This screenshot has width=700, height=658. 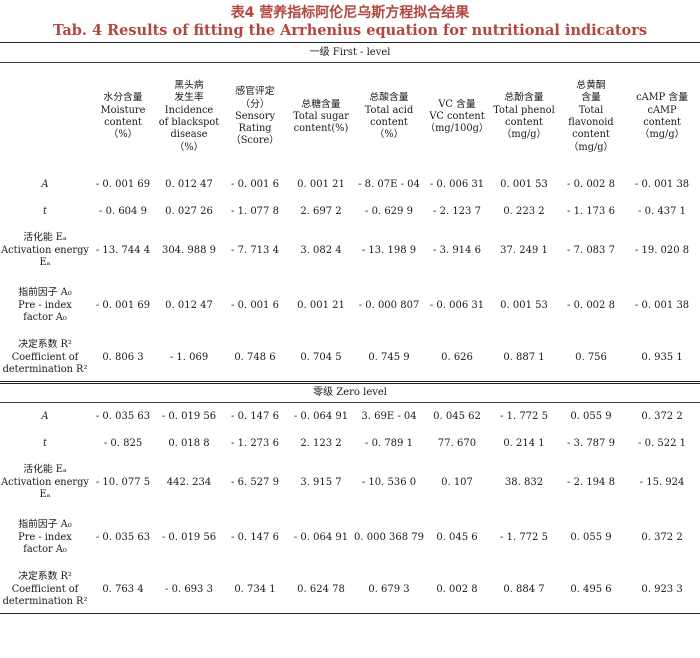 I want to click on table-cell: 3. 69E - 04, so click(x=389, y=416).